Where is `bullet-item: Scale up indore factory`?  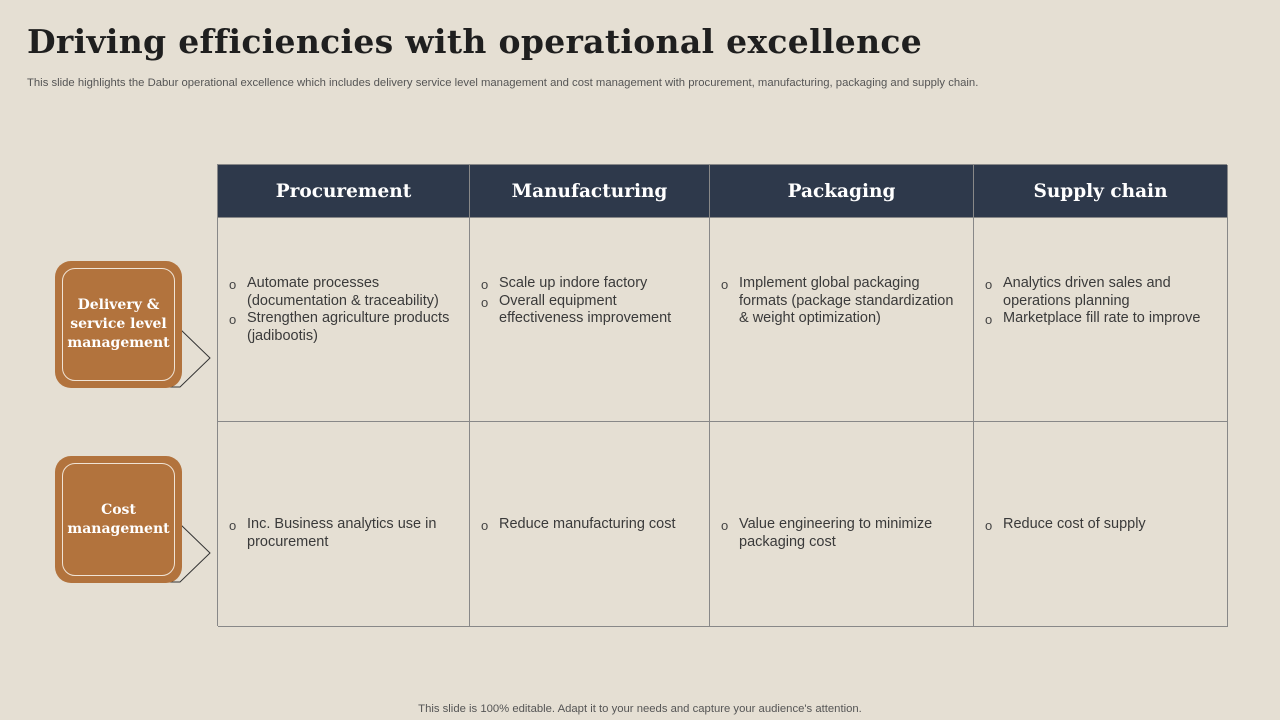
bullet-item: Scale up indore factory is located at coordinates (591, 284).